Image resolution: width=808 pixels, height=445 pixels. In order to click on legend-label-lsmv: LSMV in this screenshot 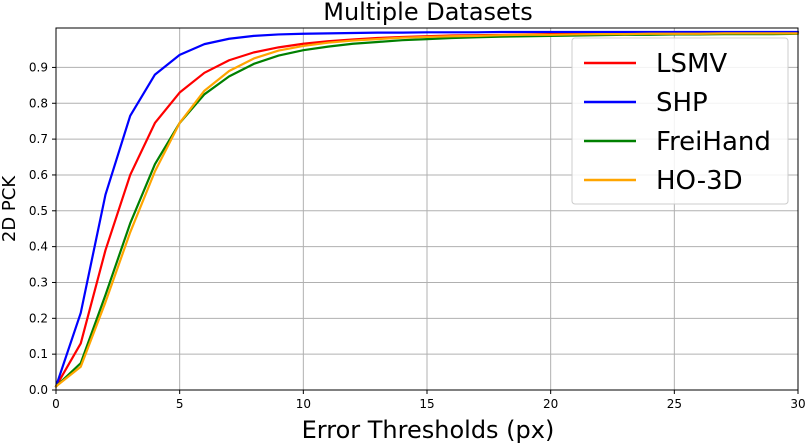, I will do `click(691, 64)`.